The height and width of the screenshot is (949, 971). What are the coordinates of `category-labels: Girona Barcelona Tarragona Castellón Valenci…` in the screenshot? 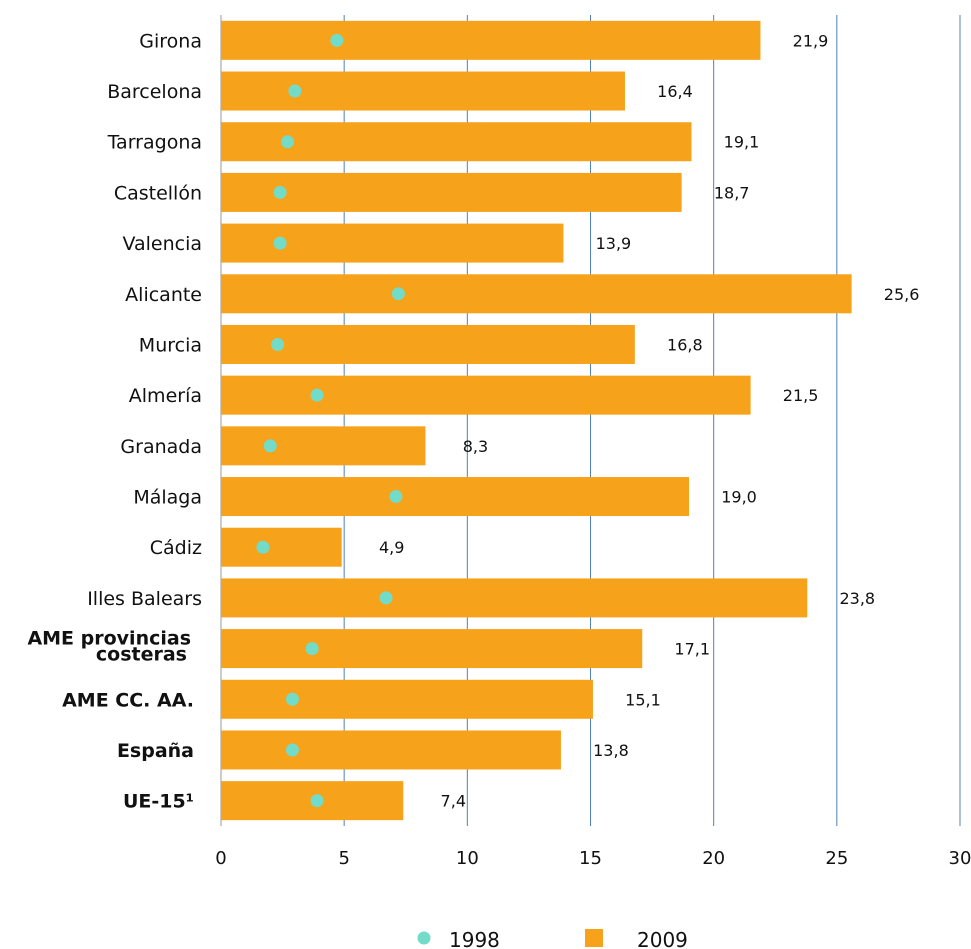 It's located at (114, 421).